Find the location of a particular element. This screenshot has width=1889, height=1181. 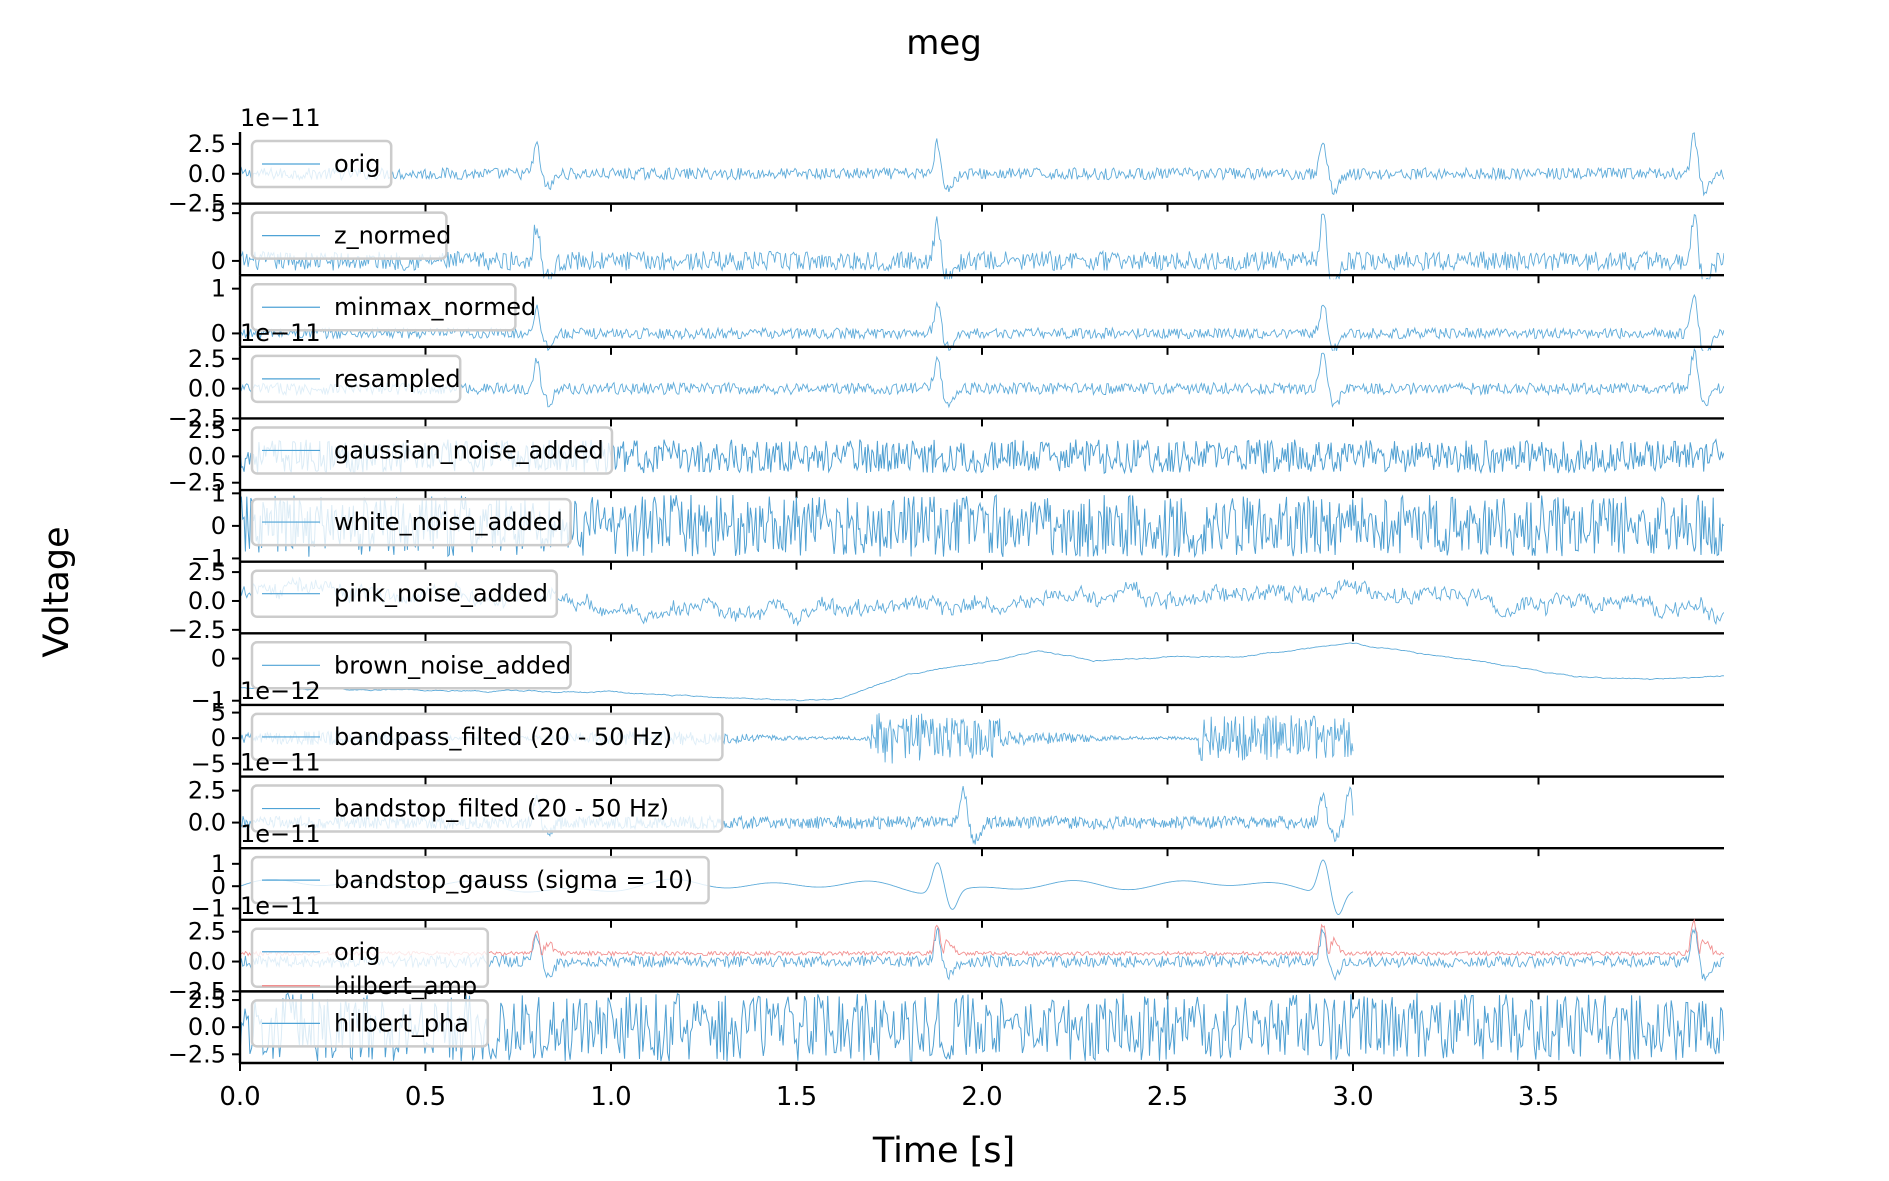

legend: bandpass_filted (20 - 50 Hz) is located at coordinates (487, 737).